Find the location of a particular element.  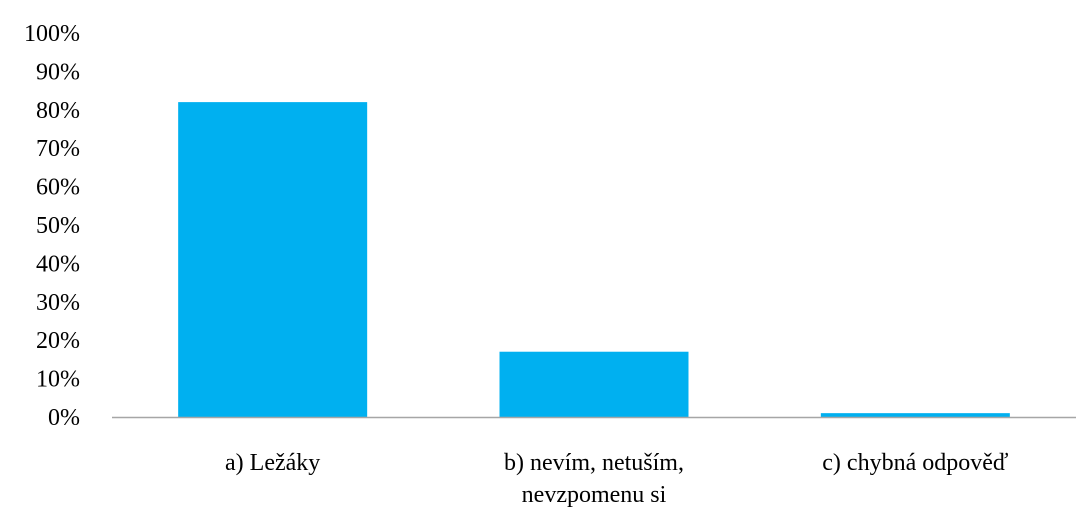

x-category-label: nevzpomenu si is located at coordinates (594, 495).